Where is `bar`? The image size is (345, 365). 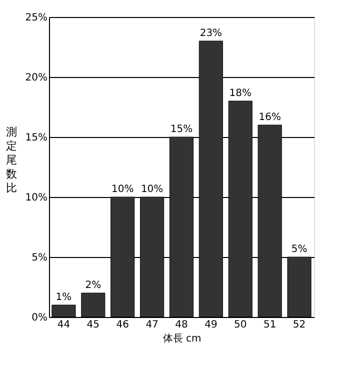 bar is located at coordinates (93, 305).